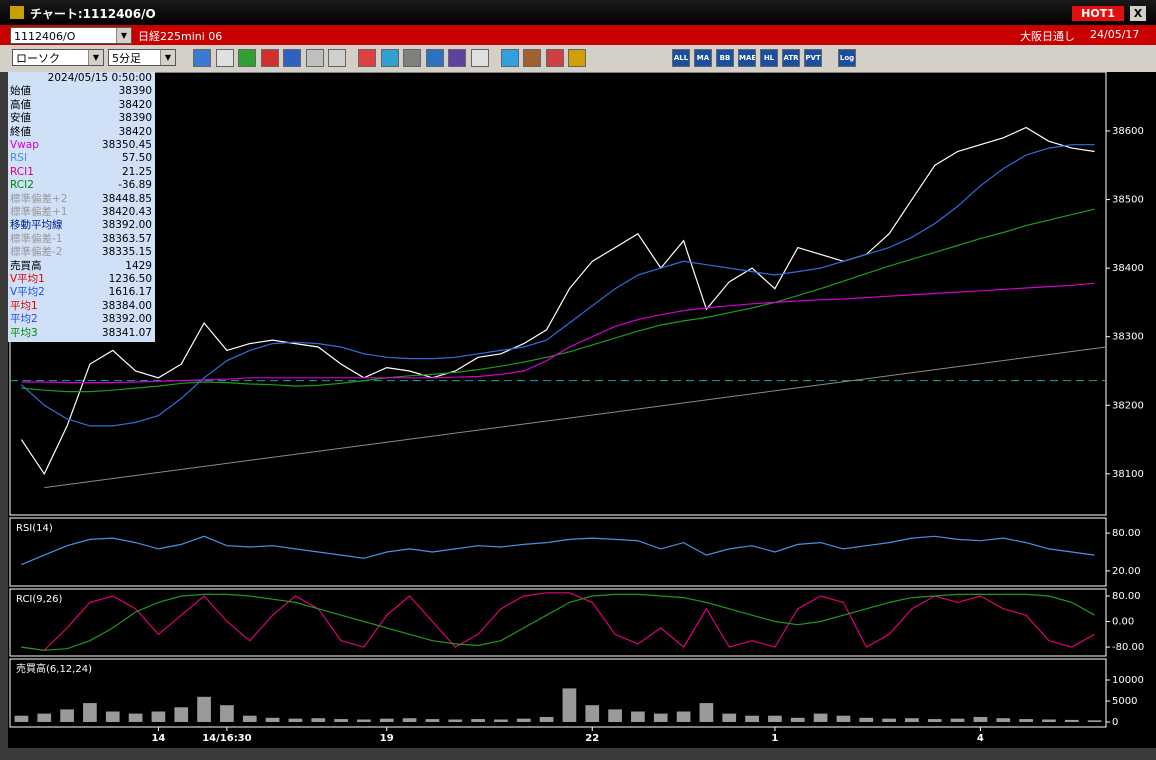 This screenshot has height=760, width=1156. What do you see at coordinates (1128, 680) in the screenshot?
I see `y-tick-label: 10000` at bounding box center [1128, 680].